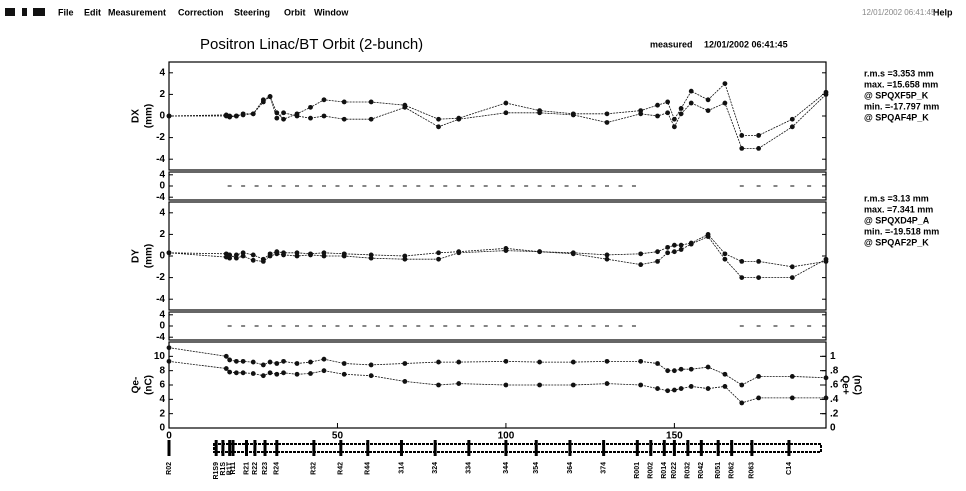 This screenshot has width=966, height=491. I want to click on menu-item: Steering, so click(252, 12).